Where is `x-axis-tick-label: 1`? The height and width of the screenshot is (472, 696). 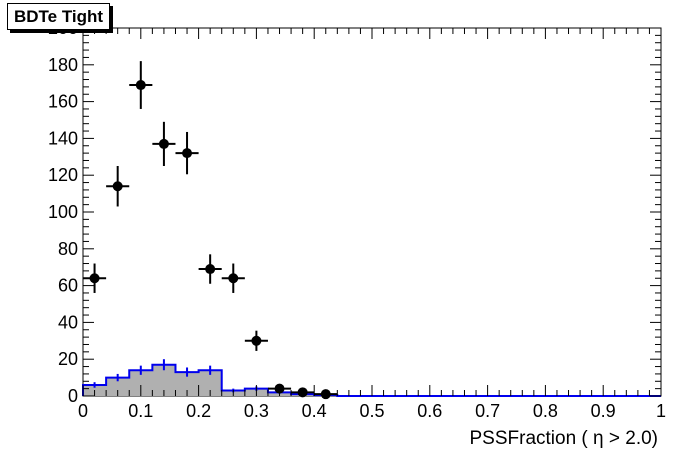 x-axis-tick-label: 1 is located at coordinates (661, 411).